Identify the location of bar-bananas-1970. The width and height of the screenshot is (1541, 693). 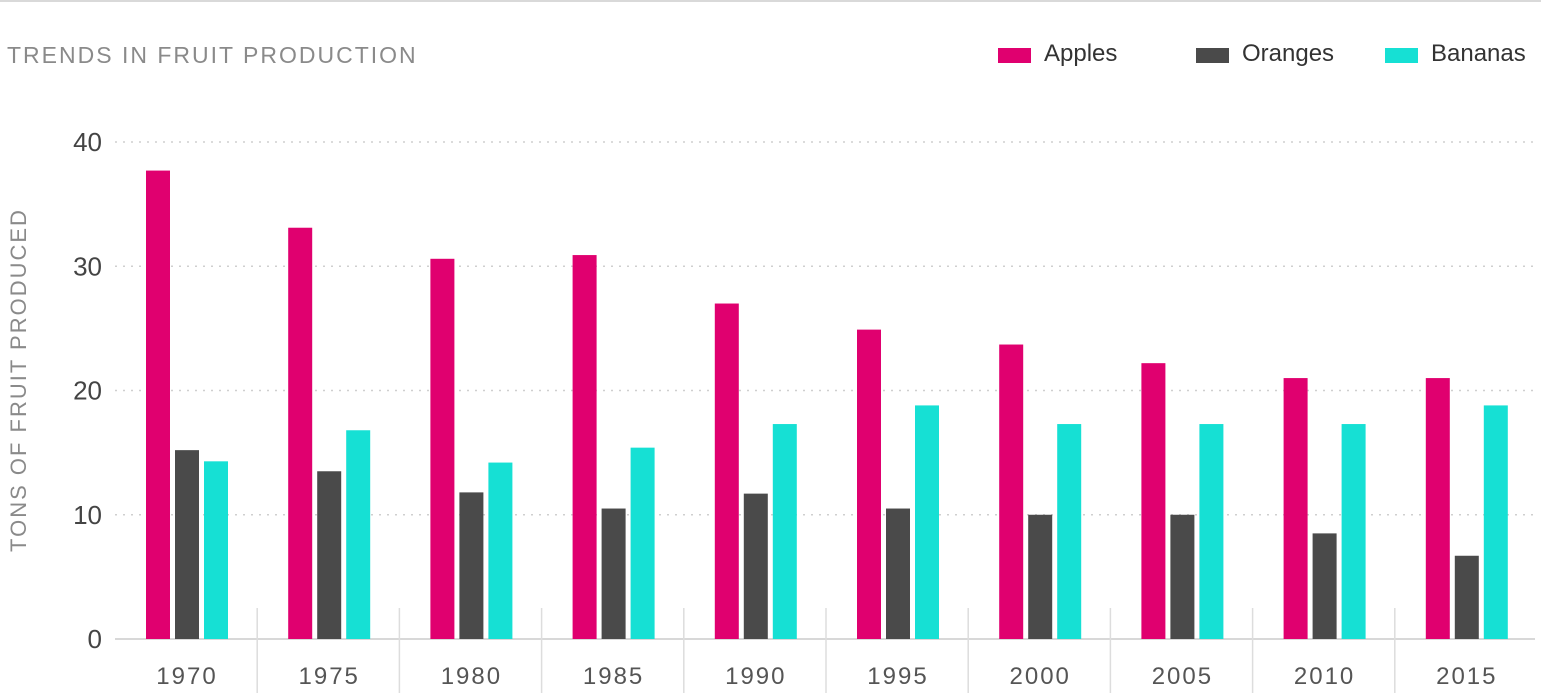
(216, 550).